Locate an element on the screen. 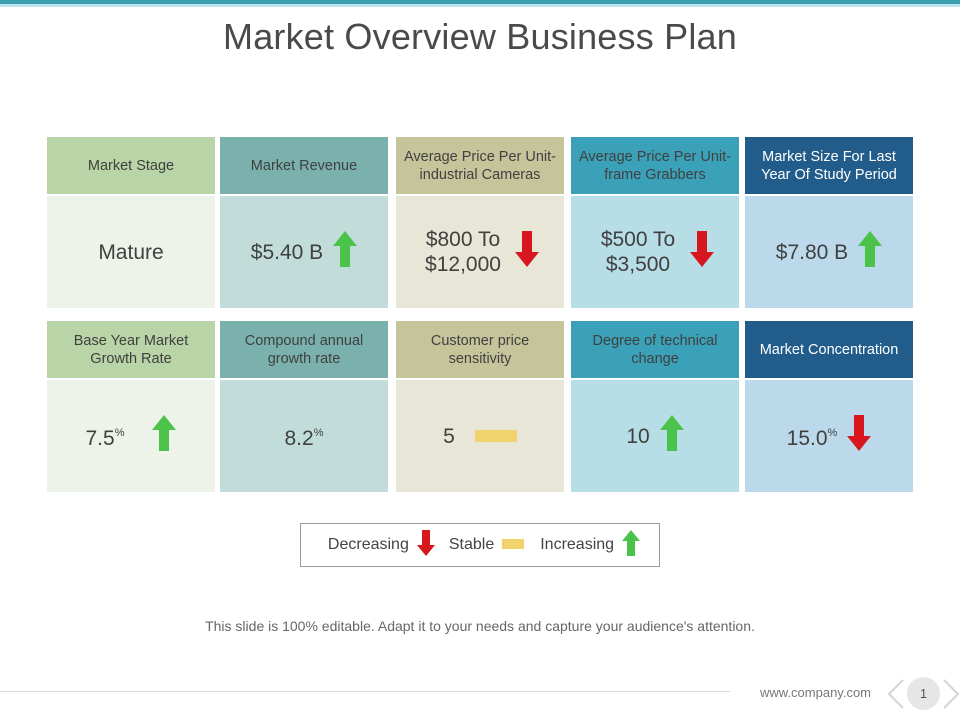 This screenshot has width=960, height=720. metric-value: 10 is located at coordinates (637, 436).